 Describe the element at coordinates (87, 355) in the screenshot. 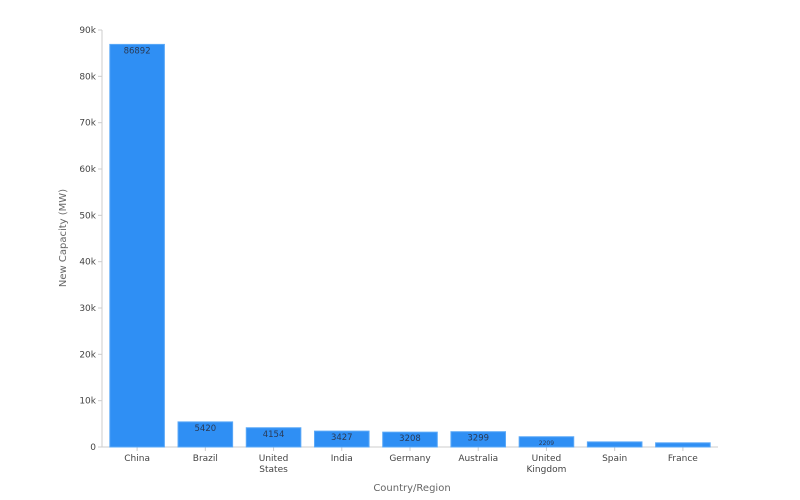

I see `y-tick-label: 20k` at that location.